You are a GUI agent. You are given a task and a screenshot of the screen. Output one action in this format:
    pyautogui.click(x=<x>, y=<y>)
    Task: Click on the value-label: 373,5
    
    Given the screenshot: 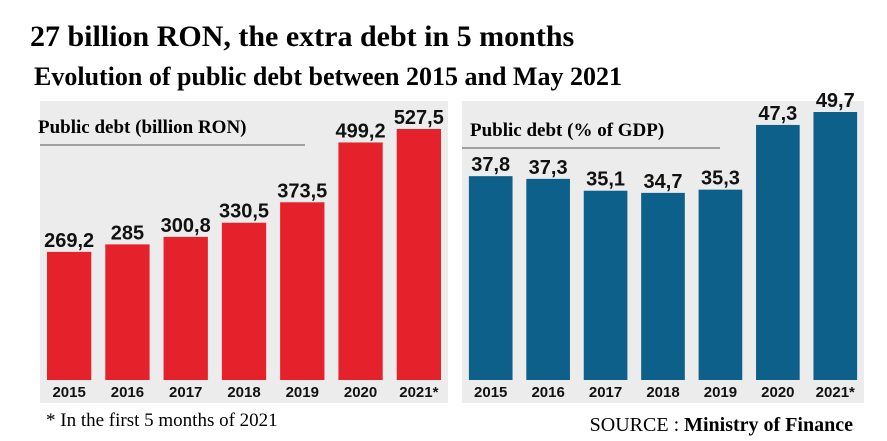 What is the action you would take?
    pyautogui.click(x=302, y=191)
    